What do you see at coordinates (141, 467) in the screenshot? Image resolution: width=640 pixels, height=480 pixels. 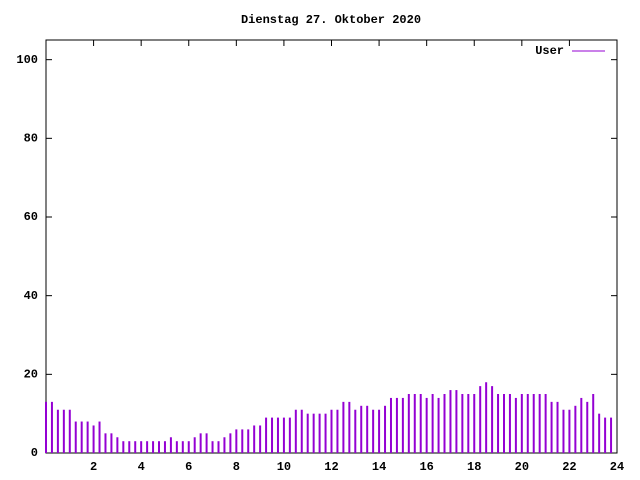 I see `x-tick-label: 4` at bounding box center [141, 467].